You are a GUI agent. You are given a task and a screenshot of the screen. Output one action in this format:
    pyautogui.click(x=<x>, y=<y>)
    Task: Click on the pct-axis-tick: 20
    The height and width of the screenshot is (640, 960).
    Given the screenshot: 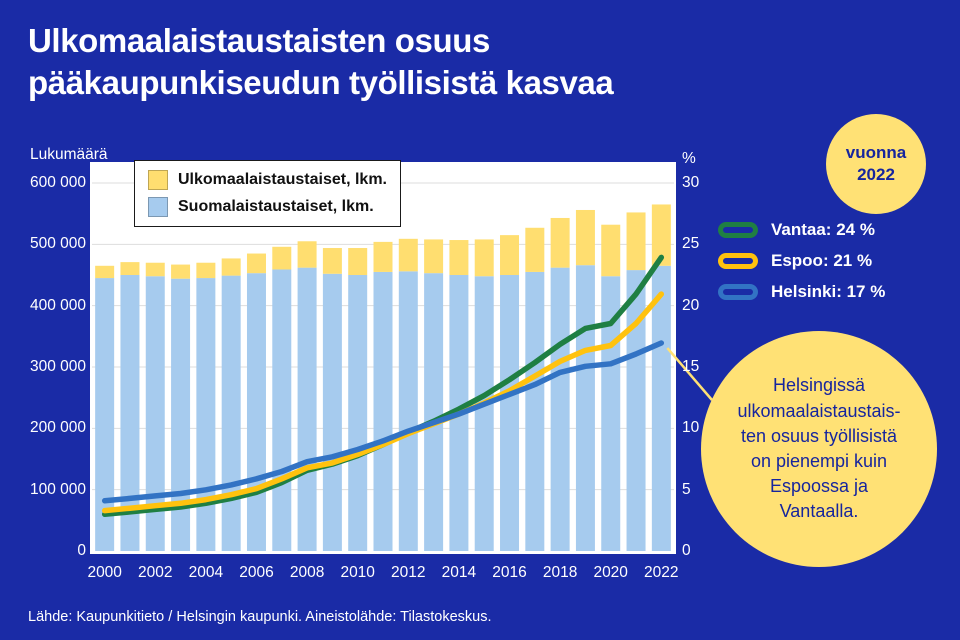 What is the action you would take?
    pyautogui.click(x=691, y=305)
    